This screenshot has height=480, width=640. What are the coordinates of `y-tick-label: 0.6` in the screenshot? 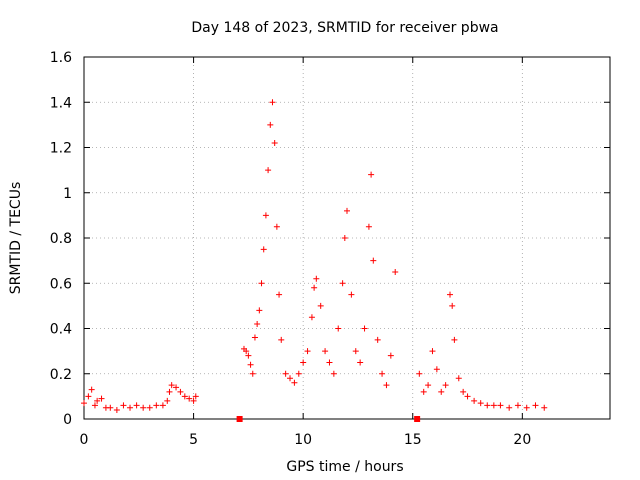 It's located at (61, 284).